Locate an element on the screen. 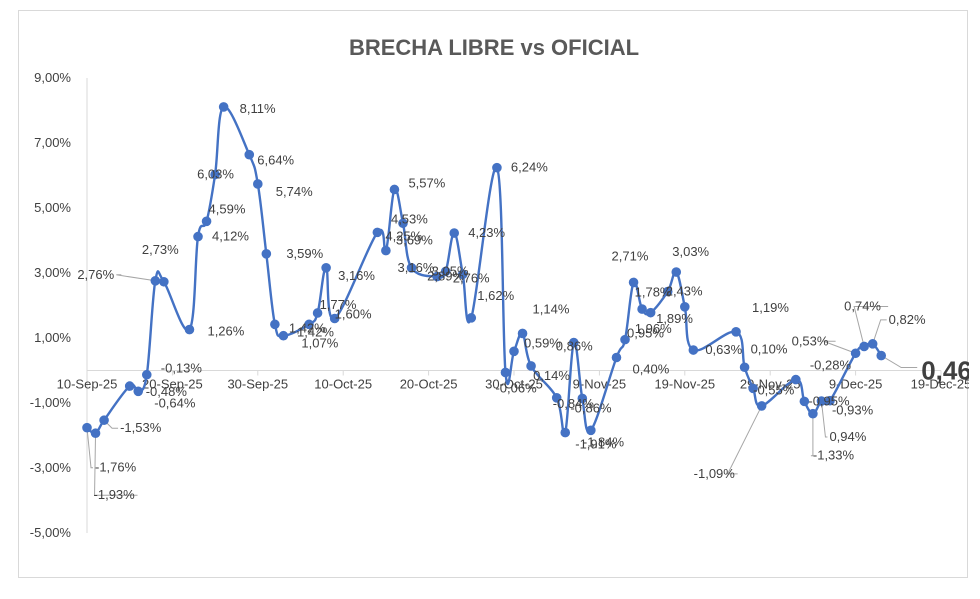 Image resolution: width=980 pixels, height=599 pixels. data-label: 2,89% is located at coordinates (445, 276).